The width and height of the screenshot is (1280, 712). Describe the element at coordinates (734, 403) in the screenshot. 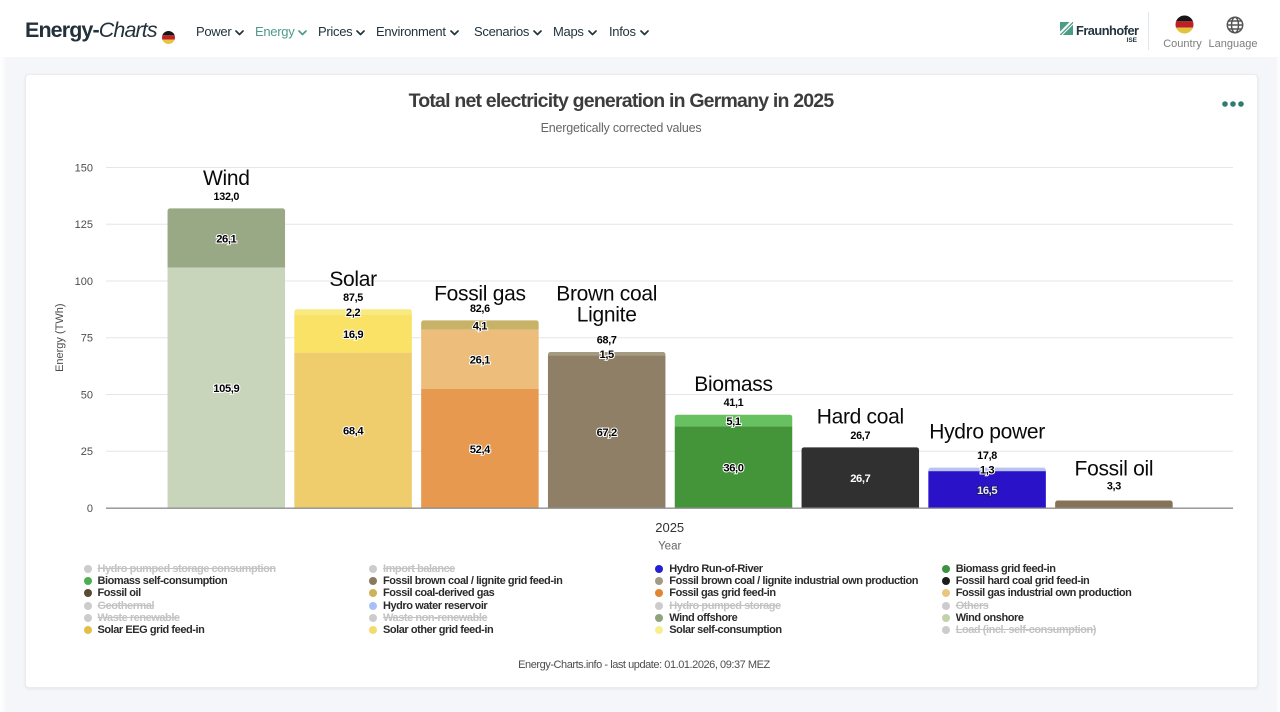

I see `svg-text: 41,1` at that location.